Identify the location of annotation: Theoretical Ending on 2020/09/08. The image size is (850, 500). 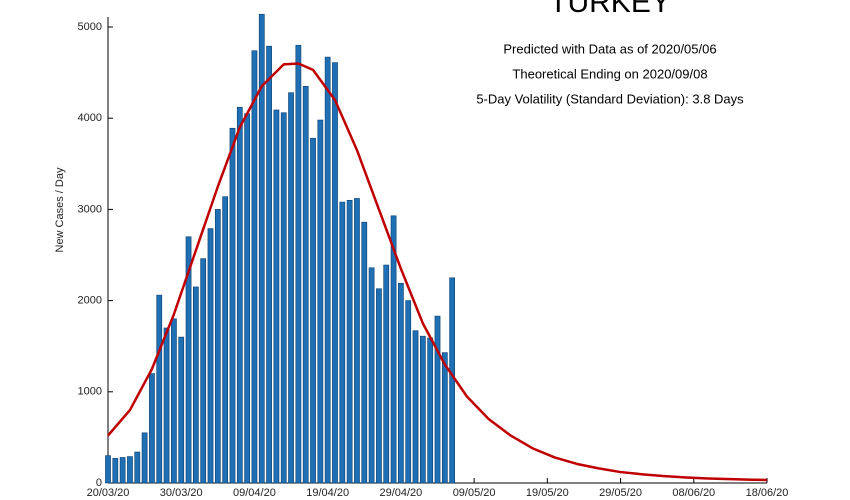
(609, 73).